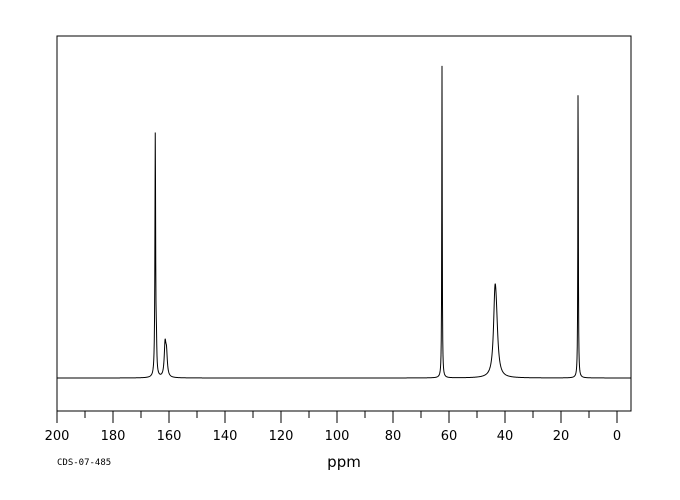  Describe the element at coordinates (225, 436) in the screenshot. I see `x-tick-label: 140` at that location.